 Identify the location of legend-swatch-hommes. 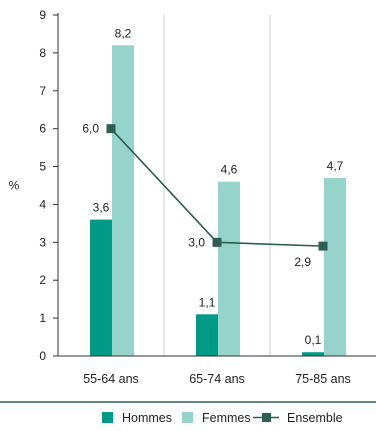
(107, 417).